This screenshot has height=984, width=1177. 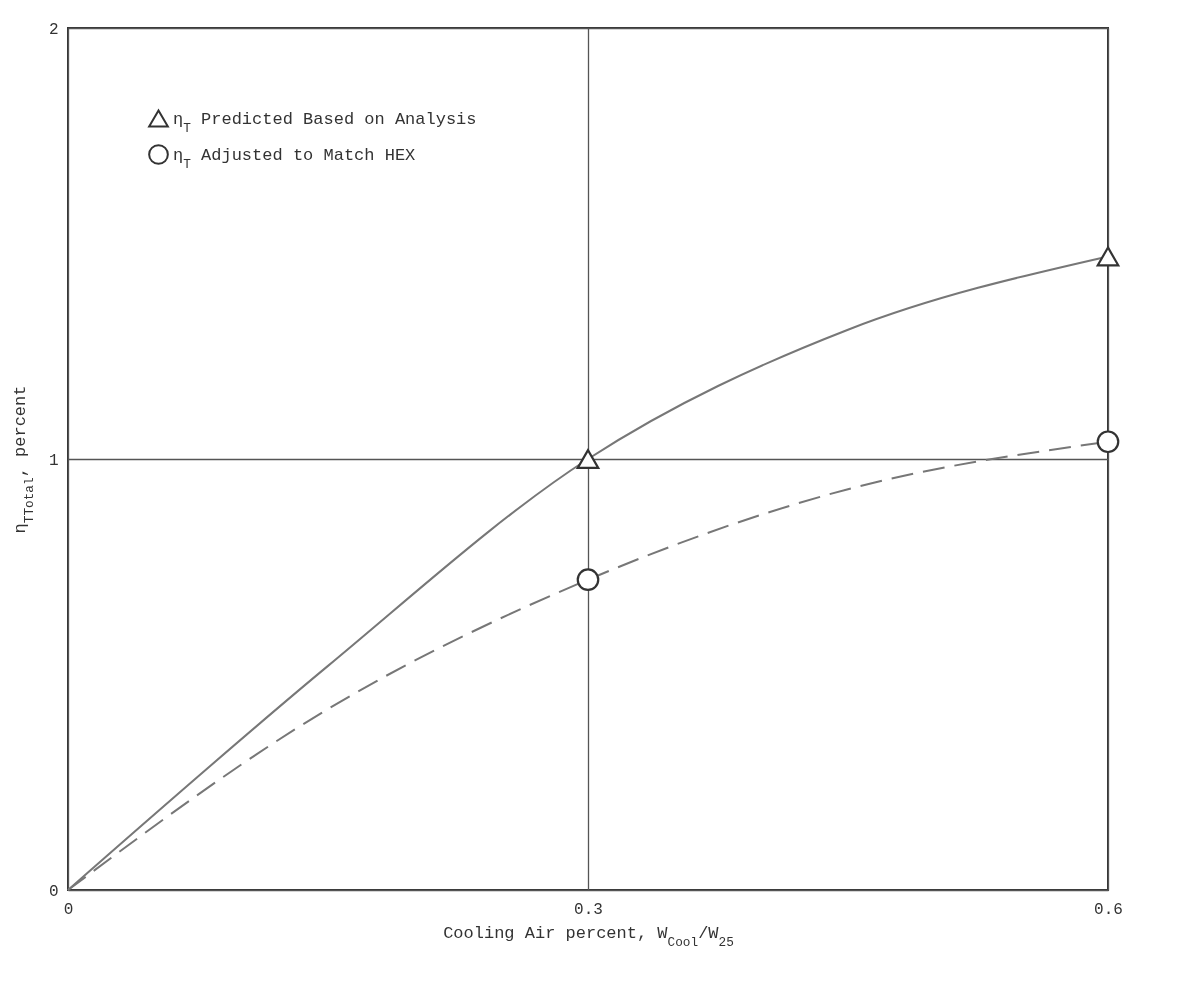 What do you see at coordinates (588, 936) in the screenshot?
I see `x-axis-title: Cooling Air percent, W$_{Cool}$/W$_{25}$` at bounding box center [588, 936].